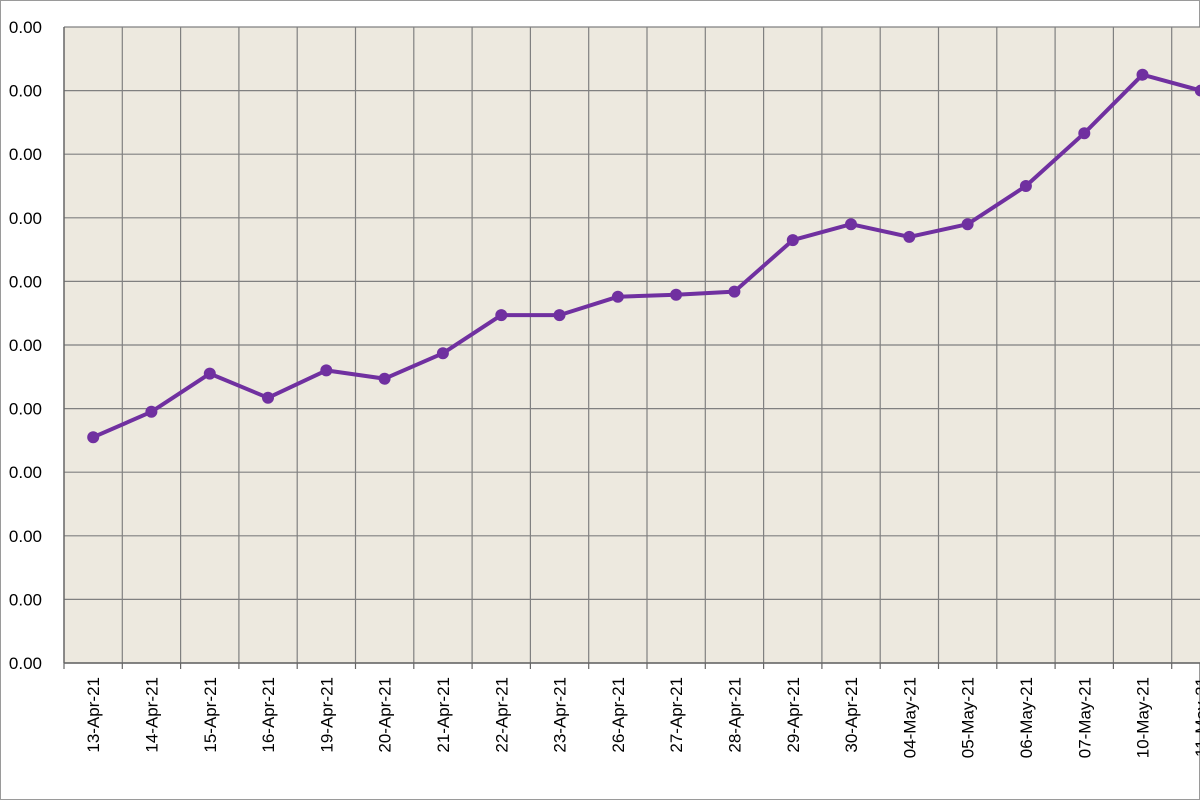 This screenshot has height=805, width=1200. I want to click on x-tick-label: 30-Apr-21, so click(851, 715).